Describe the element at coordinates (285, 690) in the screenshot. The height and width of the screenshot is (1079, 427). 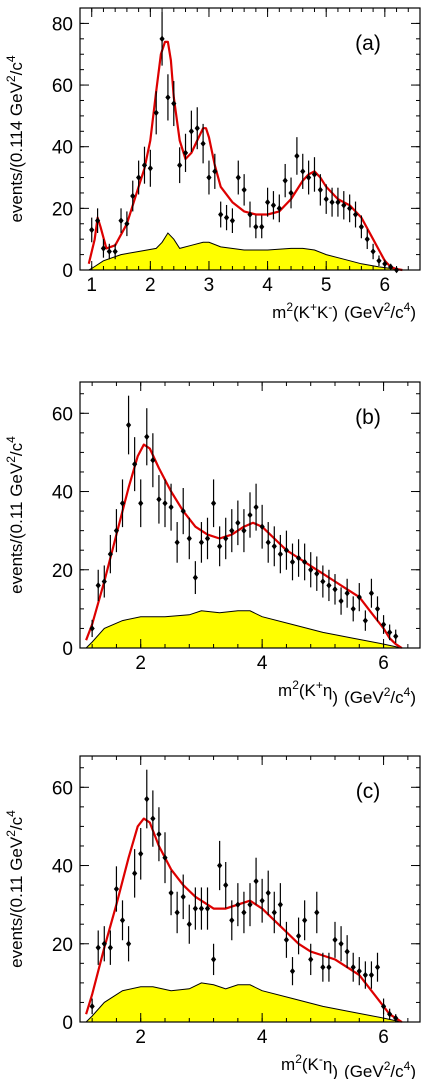
I see `x-label-part-main: m` at that location.